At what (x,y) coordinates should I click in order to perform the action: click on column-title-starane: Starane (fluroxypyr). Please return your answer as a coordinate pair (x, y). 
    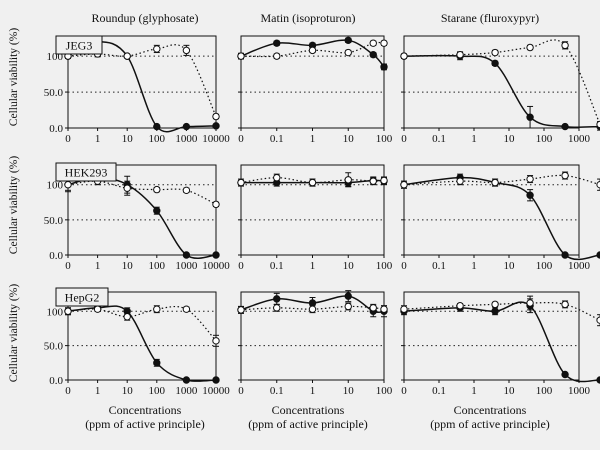
    Looking at the image, I should click on (490, 18).